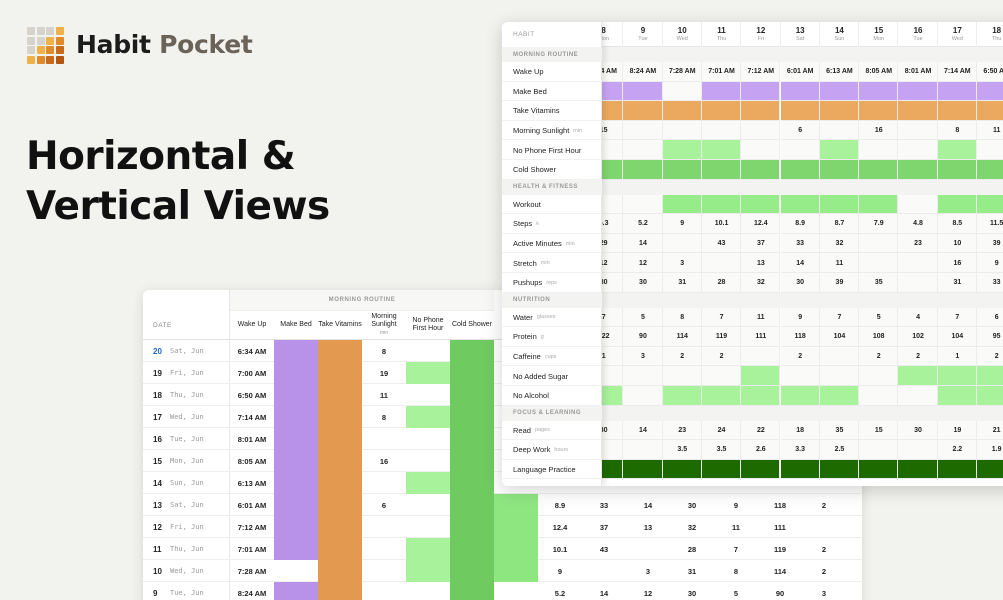 Image resolution: width=1003 pixels, height=600 pixels. Describe the element at coordinates (544, 470) in the screenshot. I see `habit-name: Language Practice` at that location.